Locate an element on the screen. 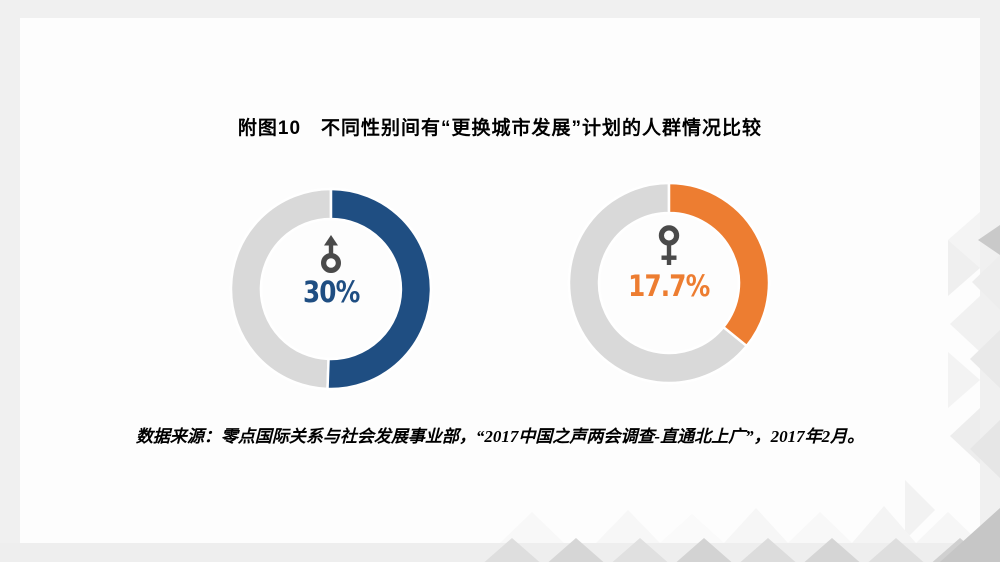  donut-chart-female: 17.7% is located at coordinates (669, 283).